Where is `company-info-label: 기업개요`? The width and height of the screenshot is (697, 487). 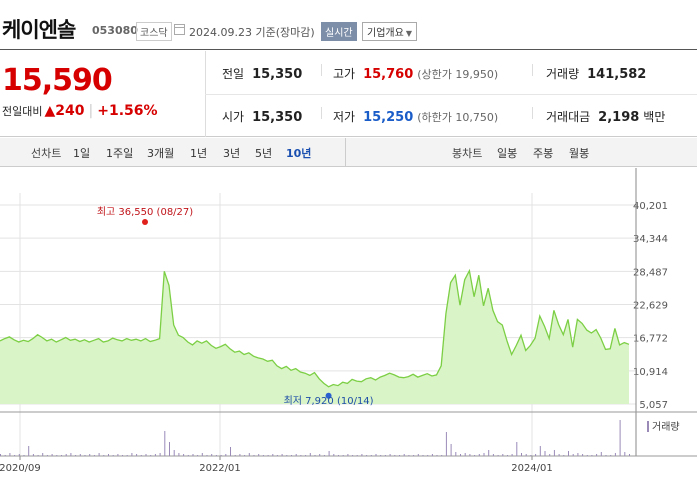
company-info-label: 기업개요 is located at coordinates (385, 33).